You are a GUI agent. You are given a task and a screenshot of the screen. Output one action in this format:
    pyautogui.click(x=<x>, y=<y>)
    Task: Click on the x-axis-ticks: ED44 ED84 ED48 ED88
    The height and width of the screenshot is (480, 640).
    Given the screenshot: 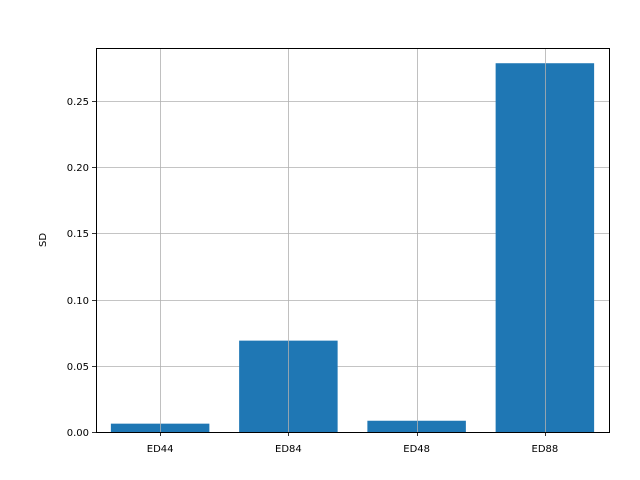 What is the action you would take?
    pyautogui.click(x=353, y=443)
    